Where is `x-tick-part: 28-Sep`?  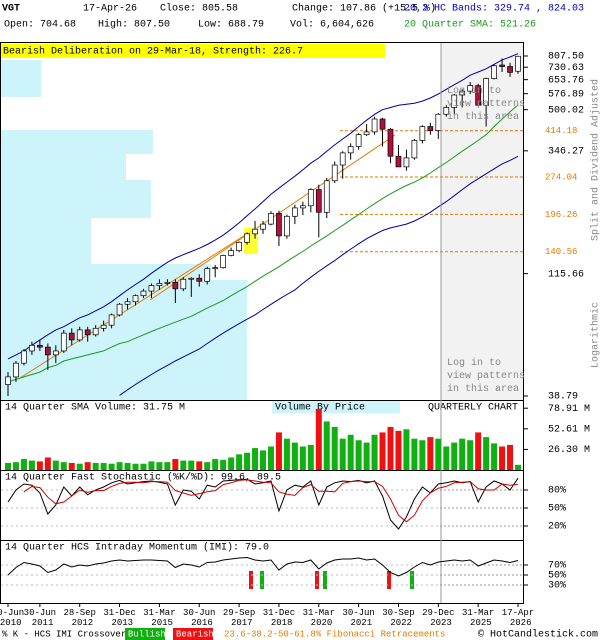
x-tick-part: 28-Sep is located at coordinates (80, 613).